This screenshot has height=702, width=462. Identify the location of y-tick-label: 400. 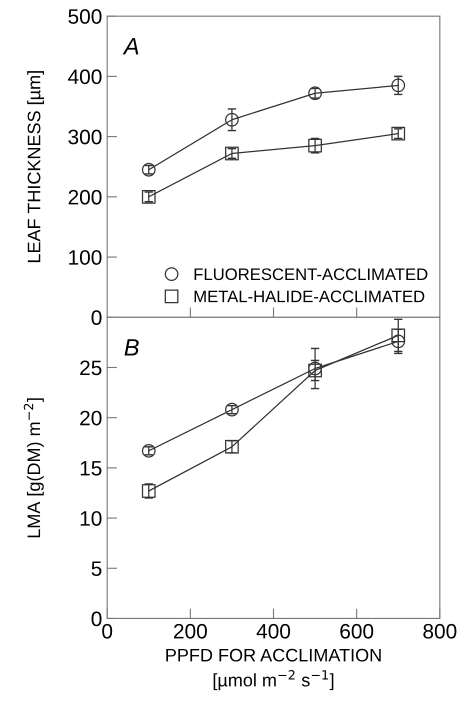
(85, 76).